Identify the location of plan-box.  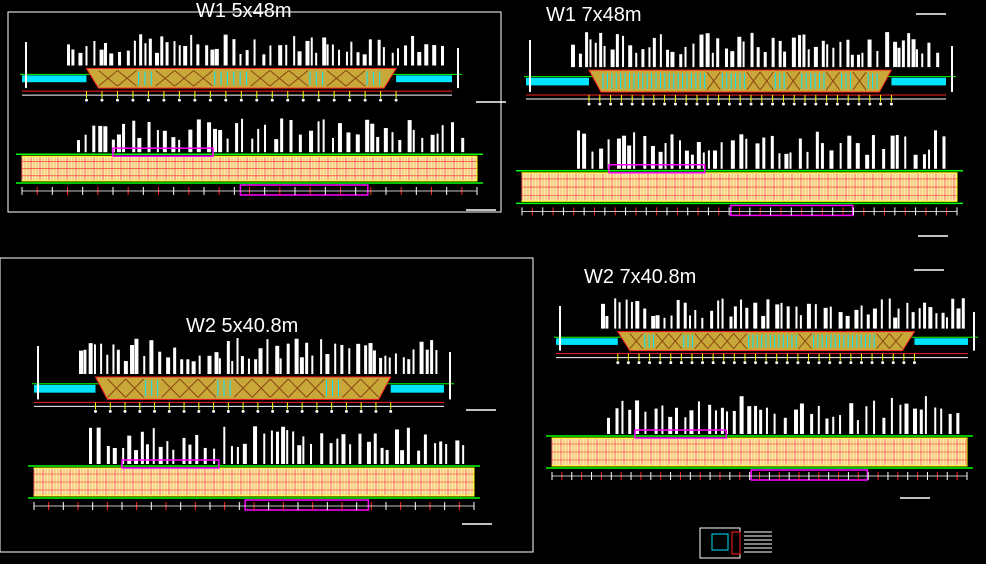
(170, 464).